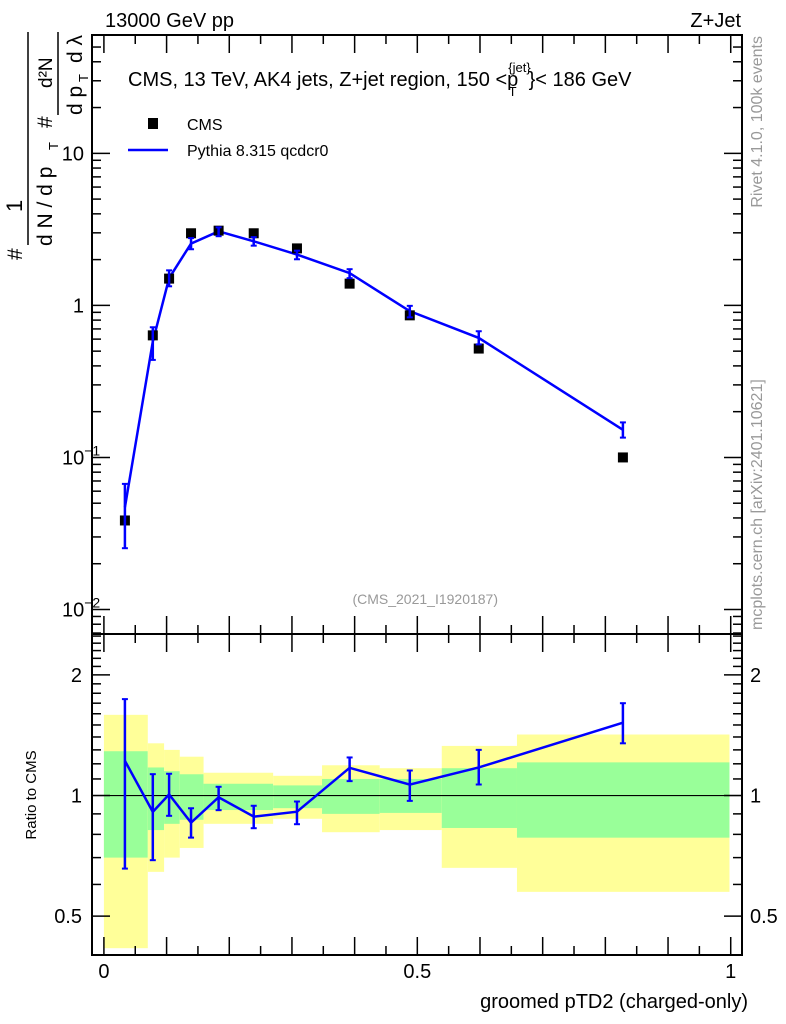 This screenshot has width=786, height=1024. What do you see at coordinates (755, 797) in the screenshot?
I see `ratio-y-tick-label-right: 1` at bounding box center [755, 797].